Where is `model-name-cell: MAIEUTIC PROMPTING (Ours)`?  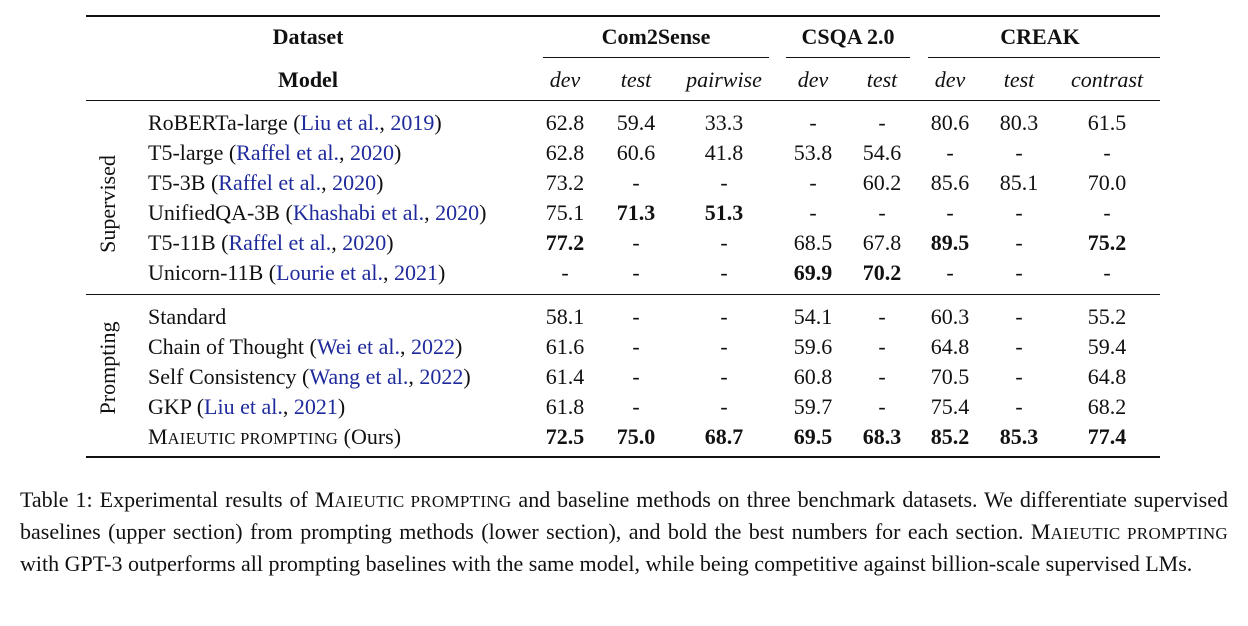
model-name-cell: MAIEUTIC PROMPTING (Ours) is located at coordinates (274, 438).